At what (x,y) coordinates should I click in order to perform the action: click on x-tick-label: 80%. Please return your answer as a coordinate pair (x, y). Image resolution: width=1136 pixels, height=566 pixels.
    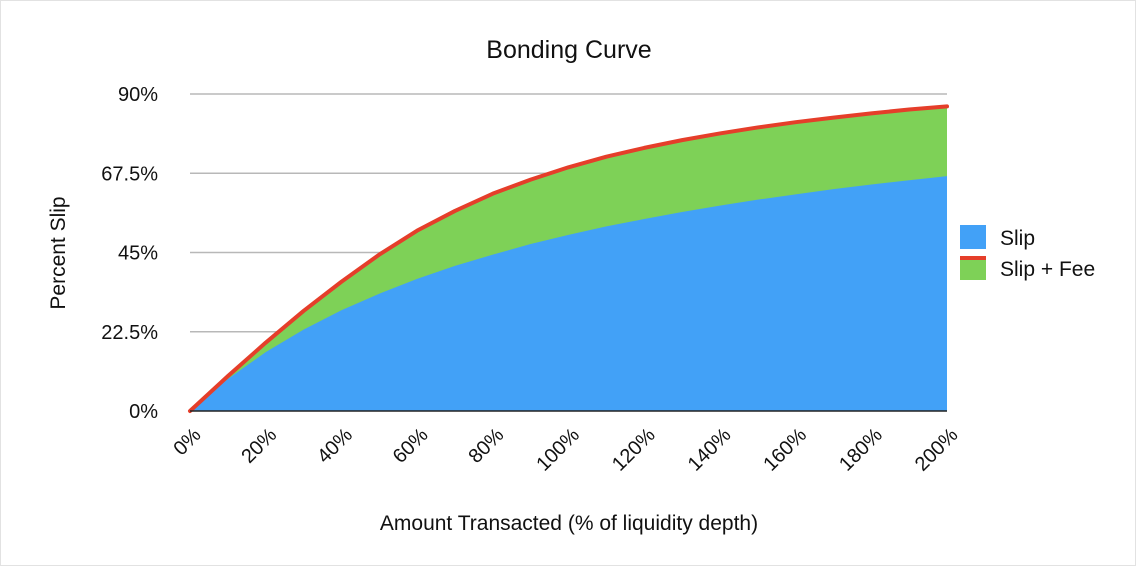
    Looking at the image, I should click on (486, 446).